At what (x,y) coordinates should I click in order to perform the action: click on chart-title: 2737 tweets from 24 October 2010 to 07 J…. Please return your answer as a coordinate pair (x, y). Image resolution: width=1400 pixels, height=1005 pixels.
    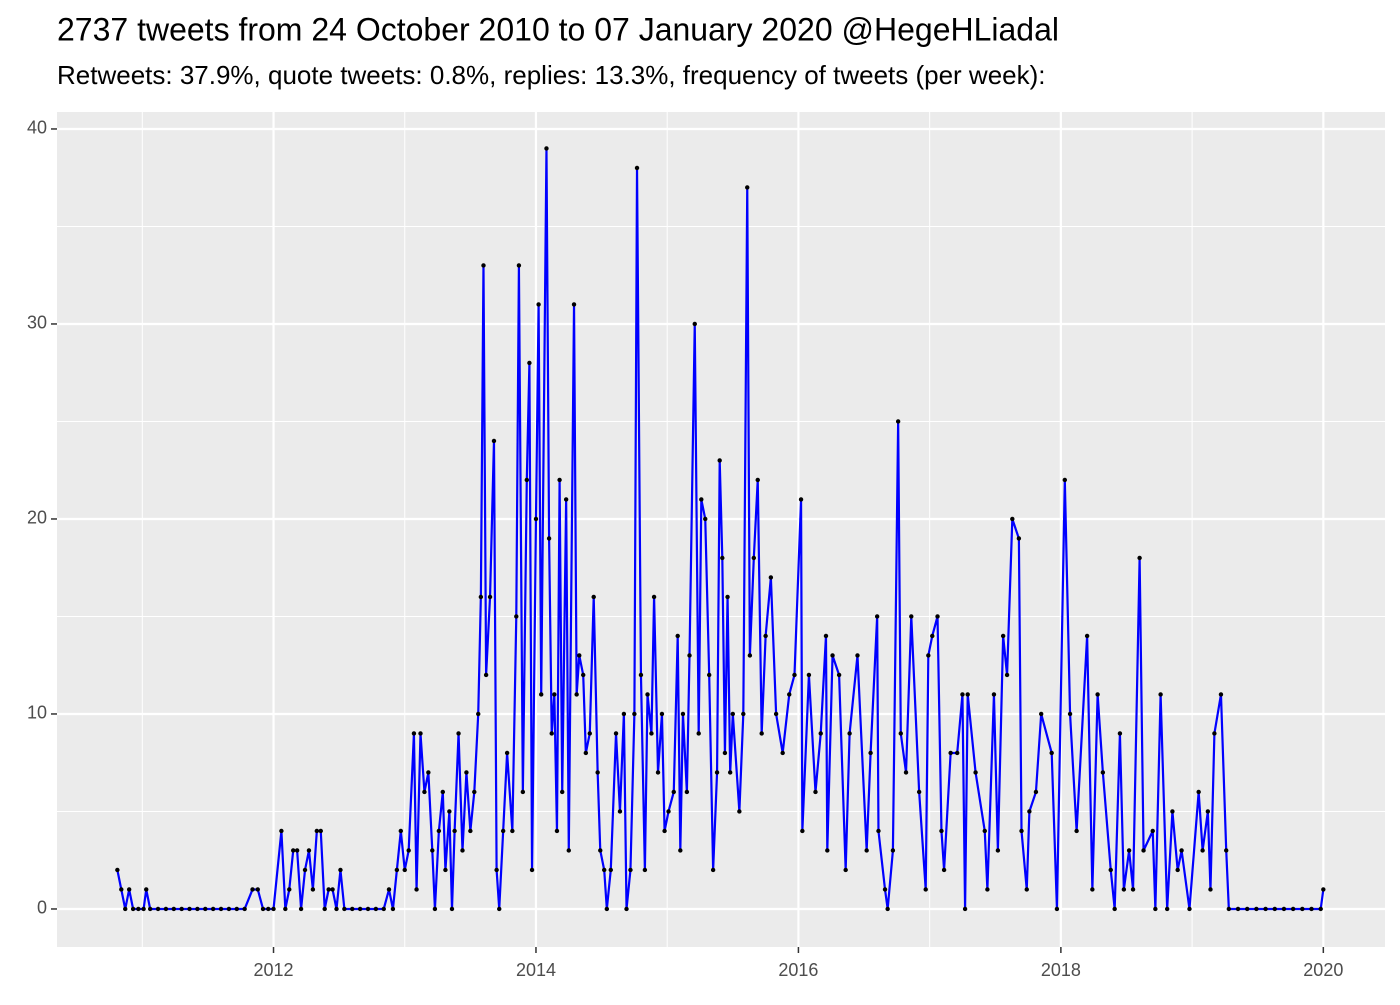
    Looking at the image, I should click on (558, 29).